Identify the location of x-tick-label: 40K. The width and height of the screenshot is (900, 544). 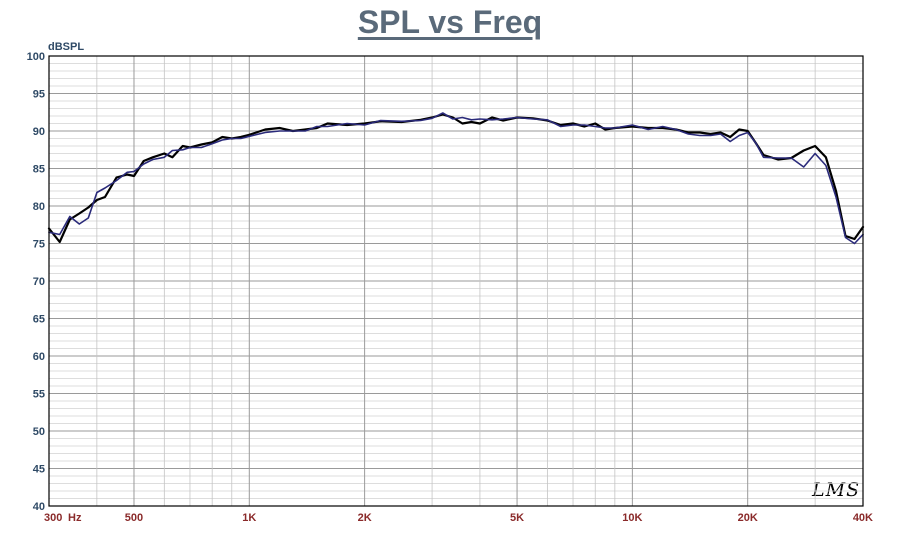
(863, 518).